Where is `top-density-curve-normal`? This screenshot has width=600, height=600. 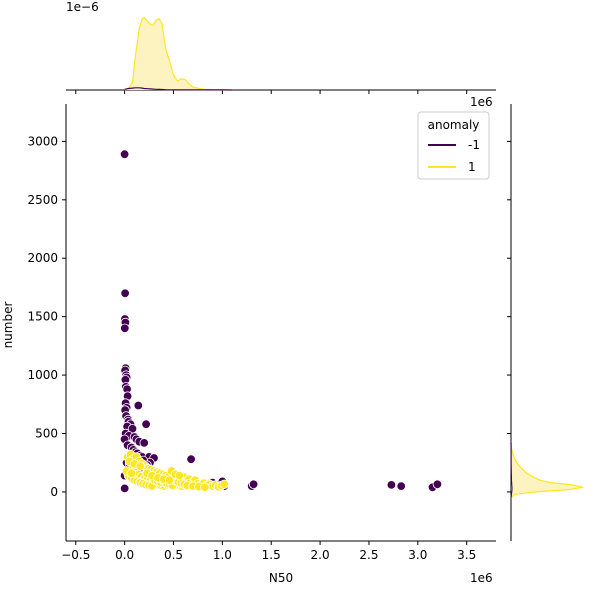
top-density-curve-normal is located at coordinates (178, 53).